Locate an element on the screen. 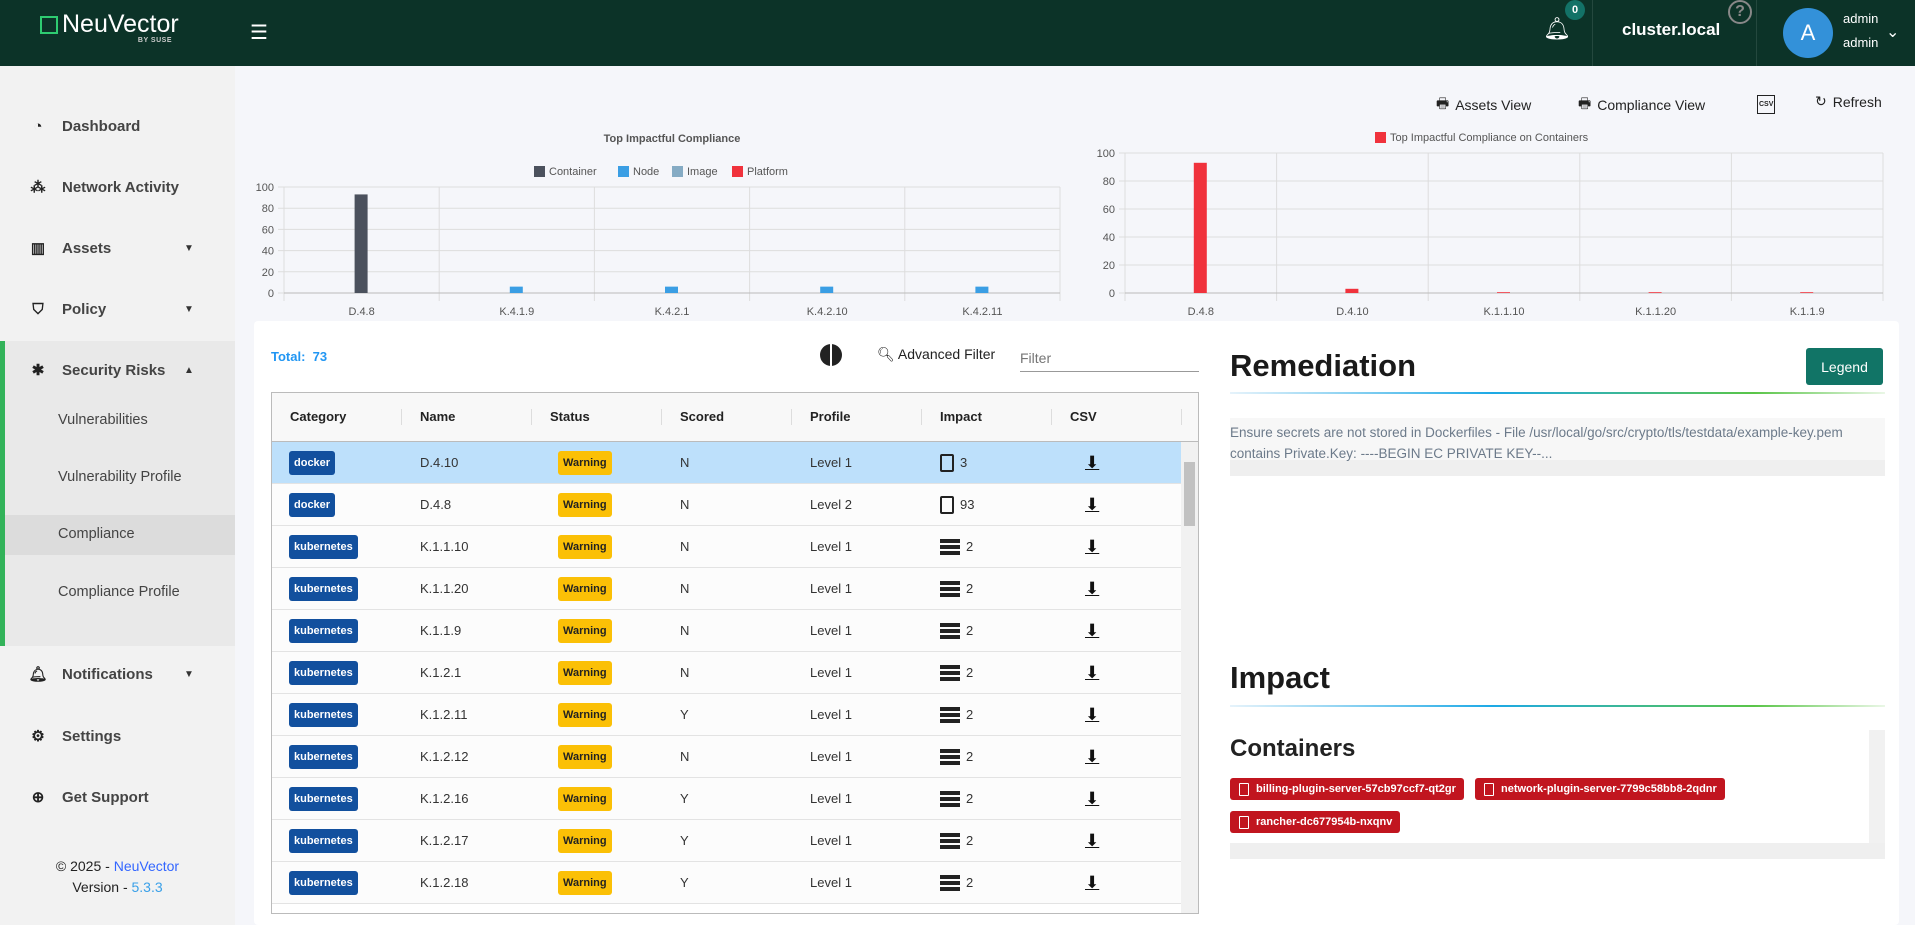 This screenshot has height=925, width=1915. column-header-name: Name is located at coordinates (467, 417).